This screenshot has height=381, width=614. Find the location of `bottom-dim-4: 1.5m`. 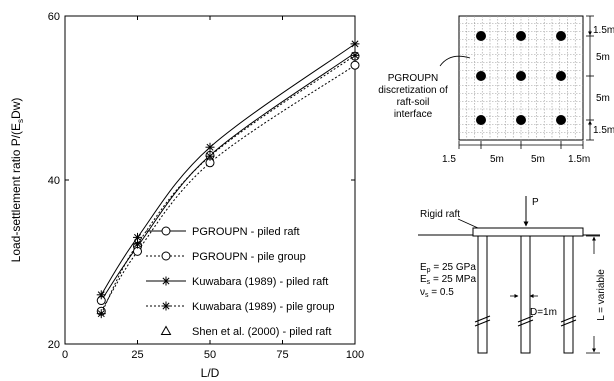

bottom-dim-4: 1.5m is located at coordinates (579, 159).